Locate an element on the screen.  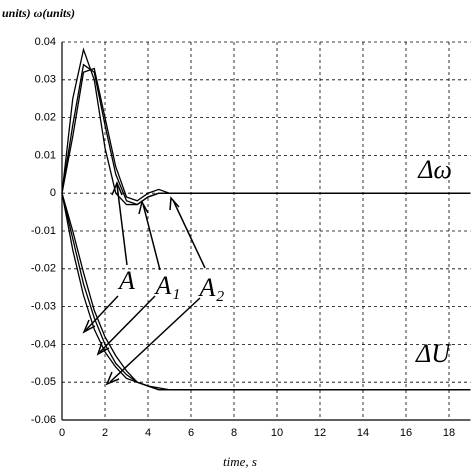
y-tick-label: 0.02 is located at coordinates (45, 118).